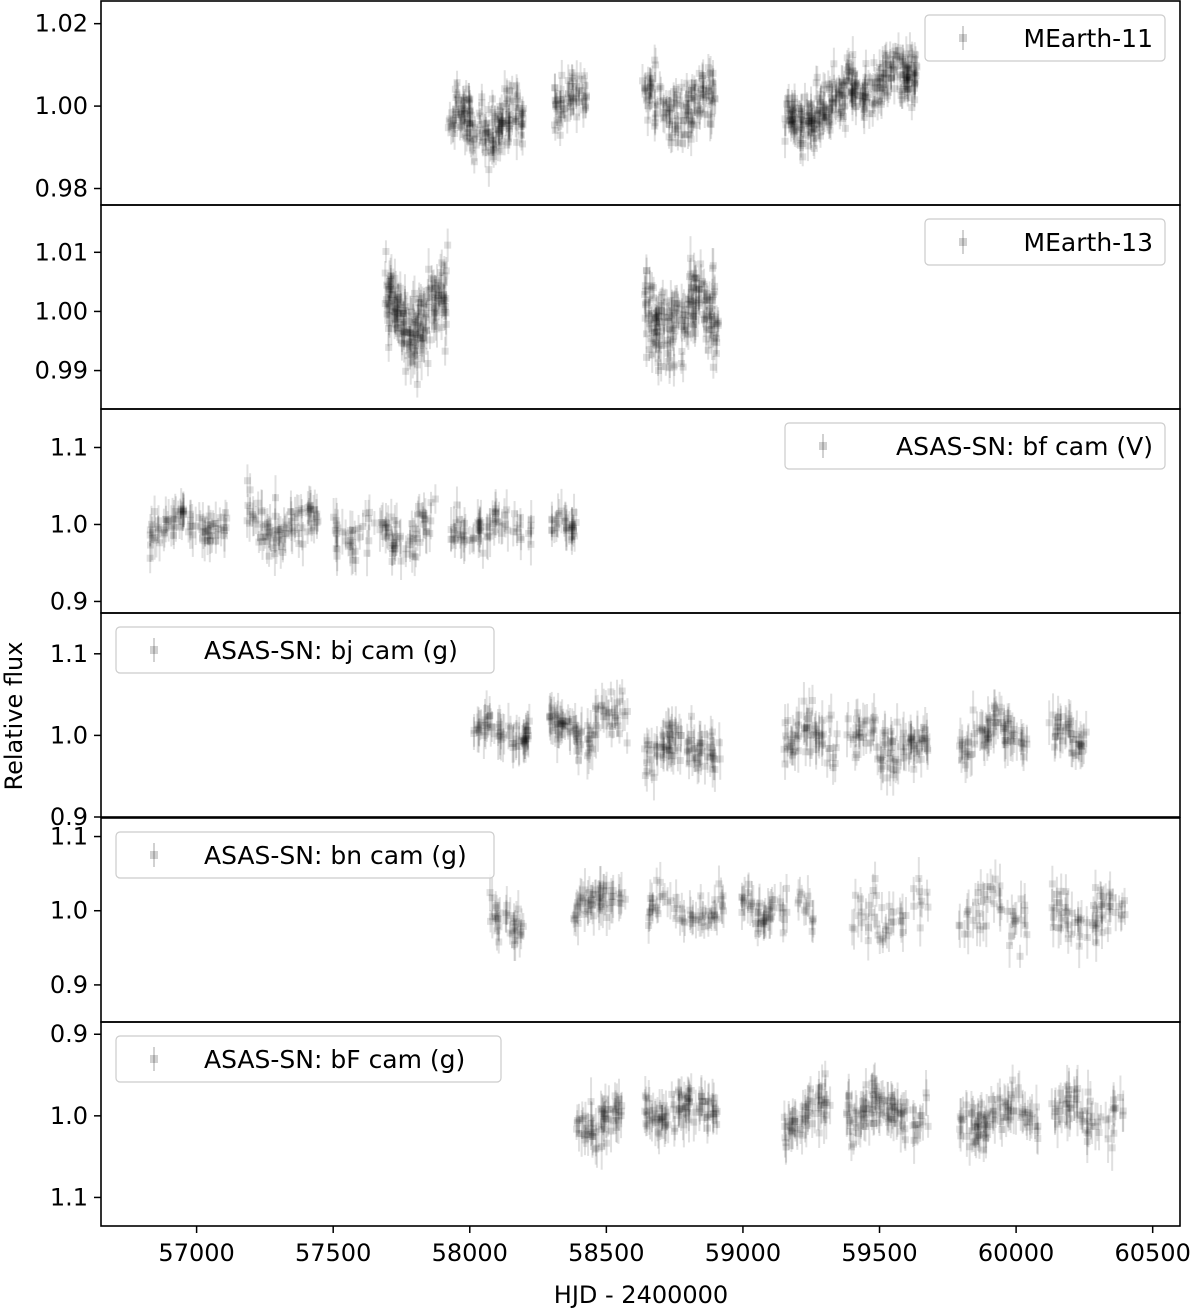 Image resolution: width=1200 pixels, height=1311 pixels. I want to click on y-tick-label: 1.00, so click(61, 106).